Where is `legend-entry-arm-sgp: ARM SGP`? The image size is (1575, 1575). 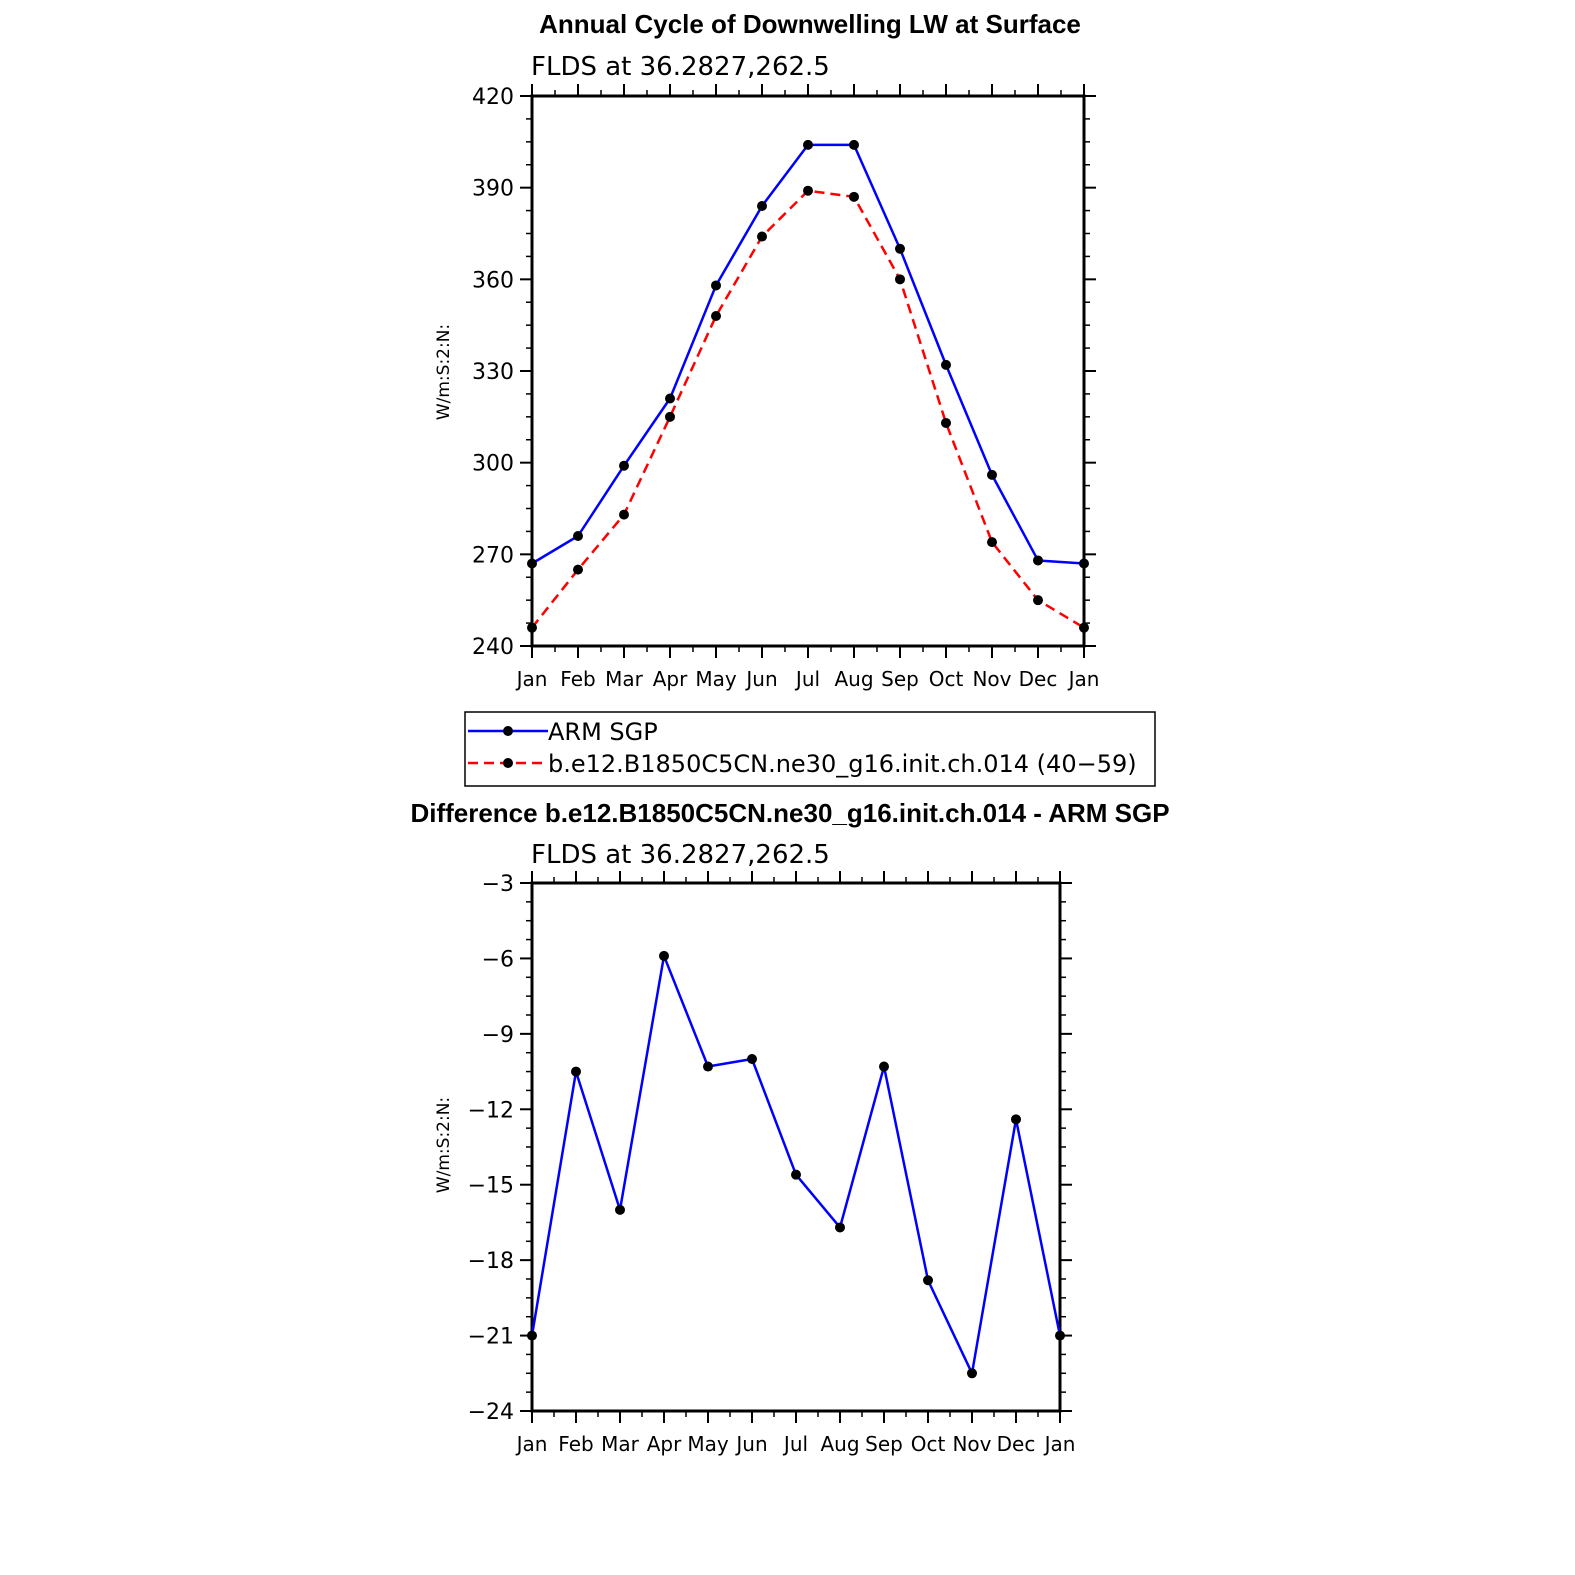
legend-entry-arm-sgp: ARM SGP is located at coordinates (563, 732).